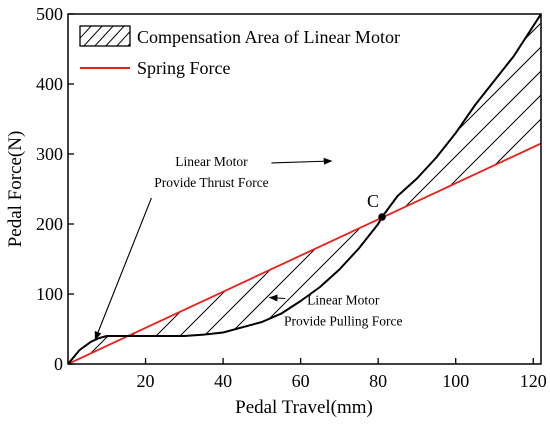  I want to click on annotation-2-line-1: Linear Motor, so click(343, 300).